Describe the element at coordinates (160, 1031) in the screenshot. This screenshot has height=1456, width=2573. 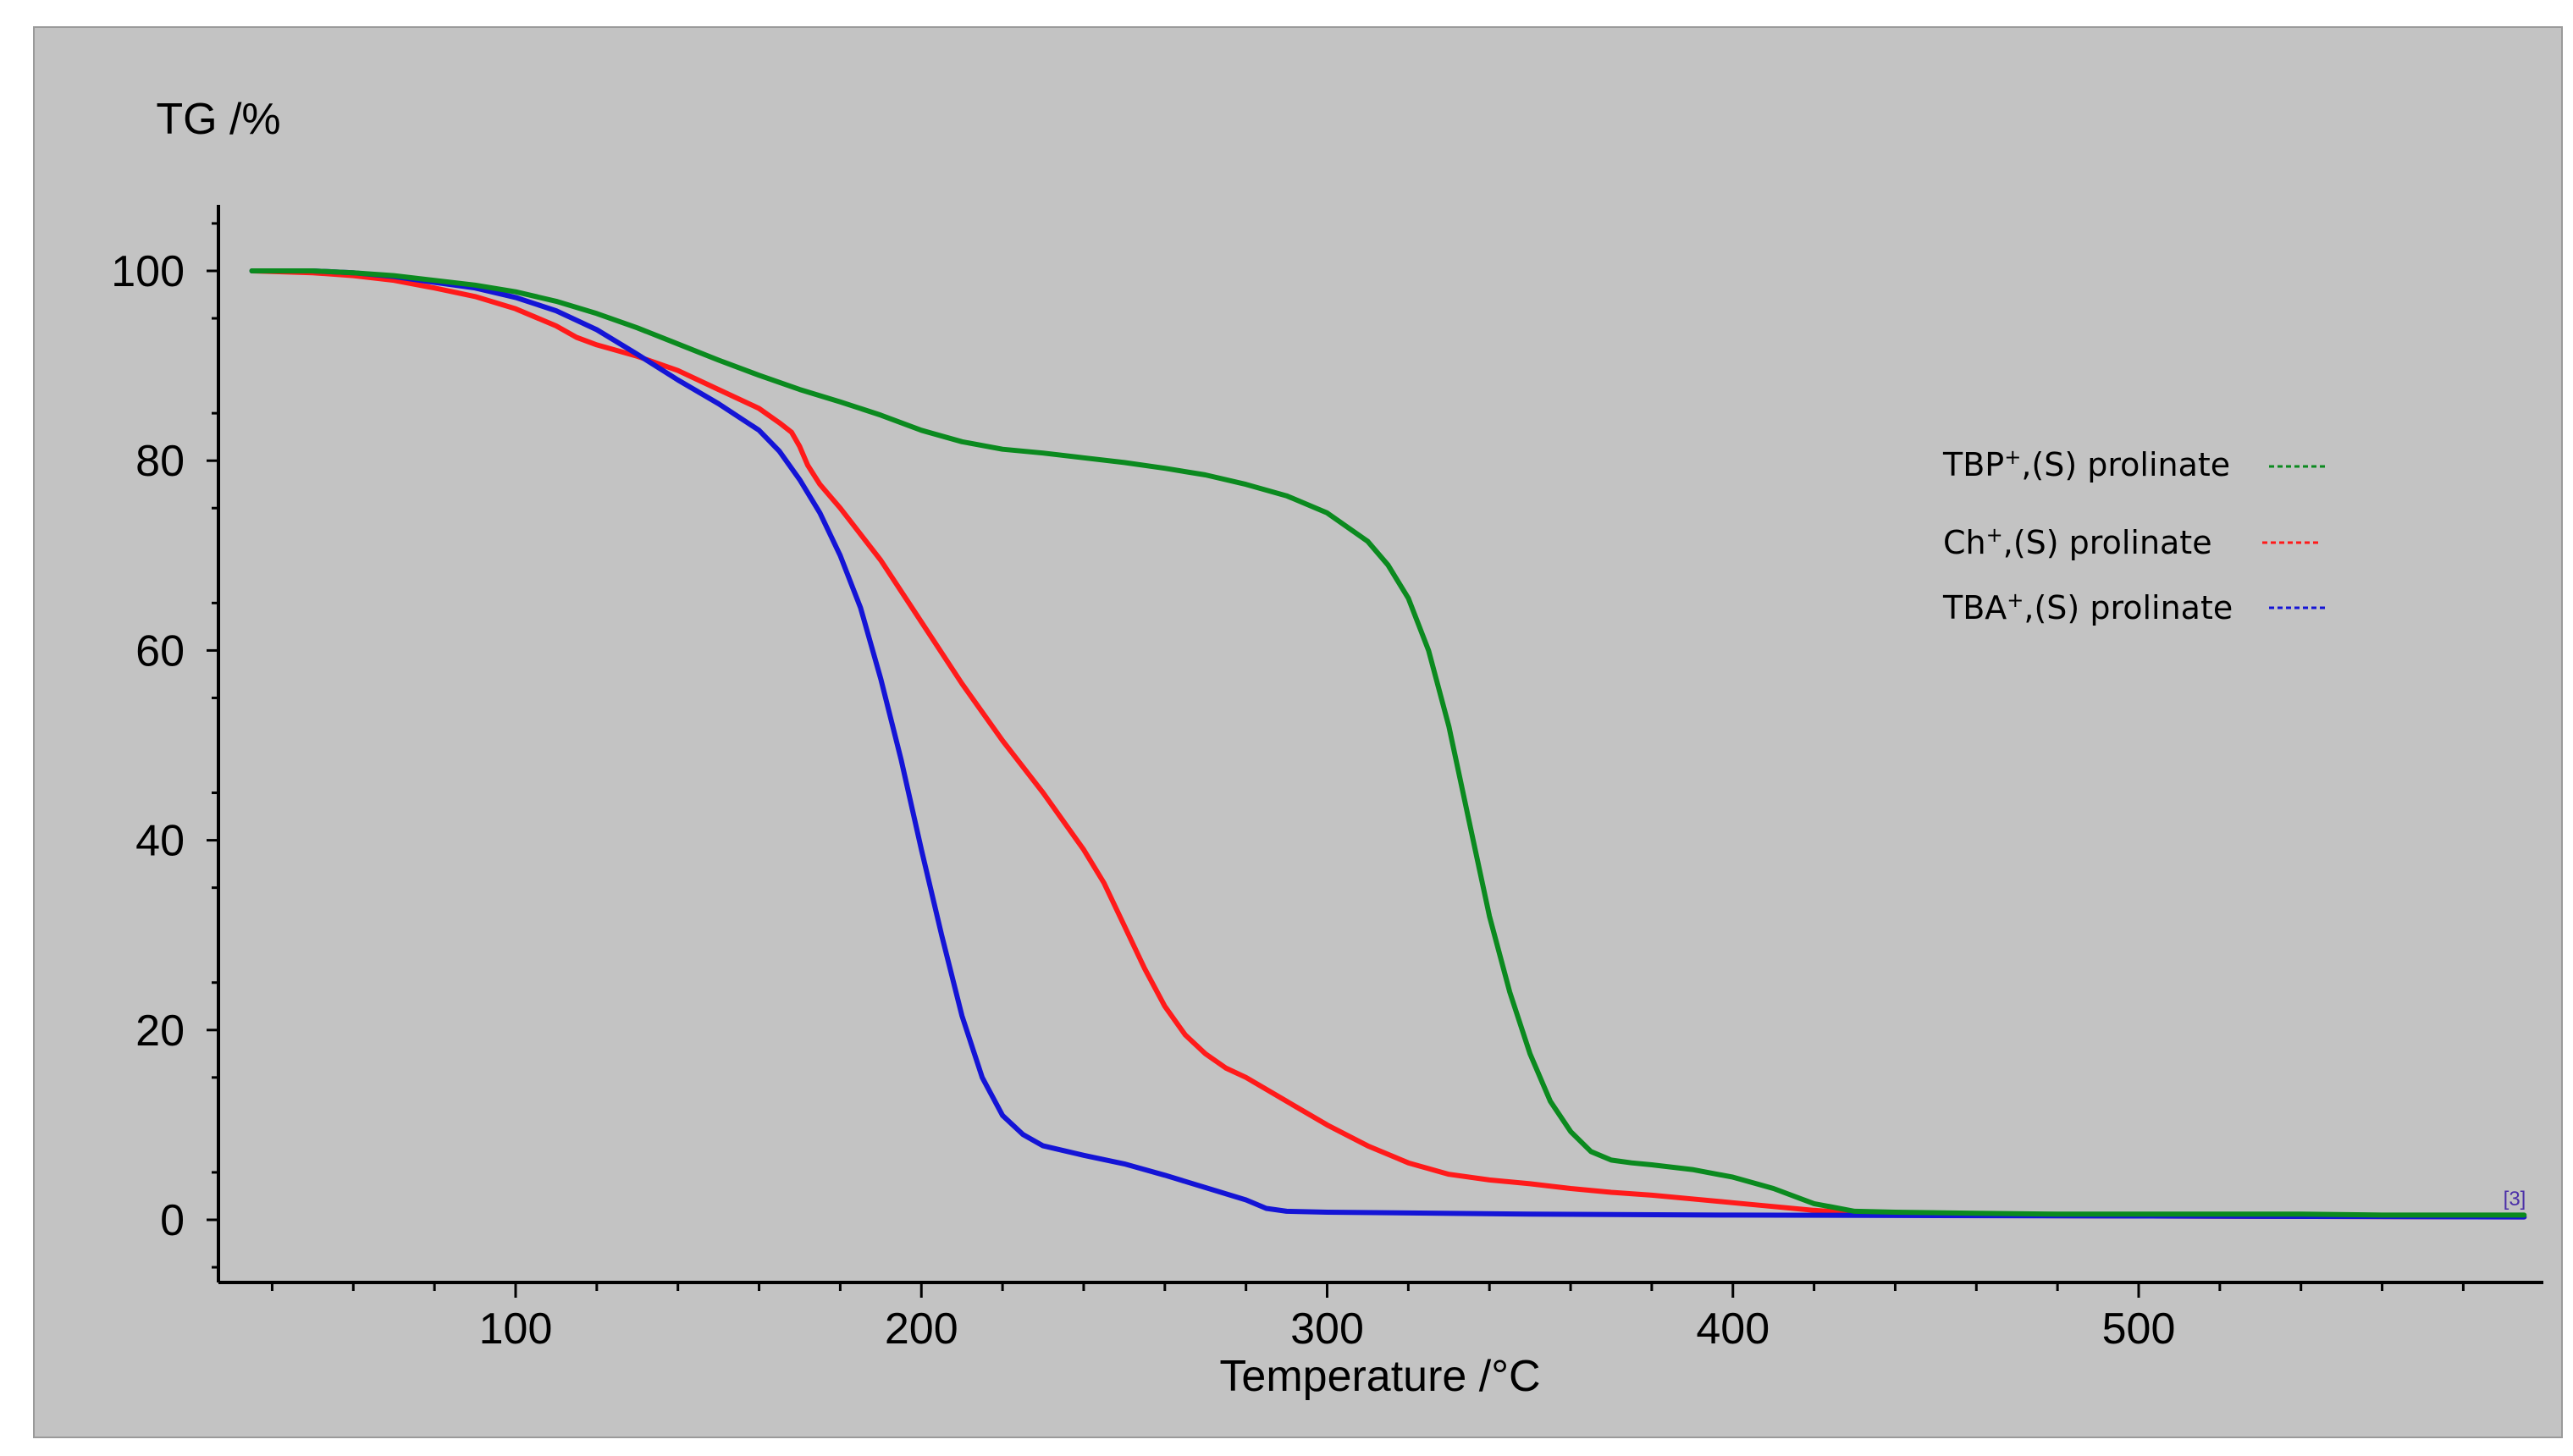
I see `y-tick-label-20: 20` at that location.